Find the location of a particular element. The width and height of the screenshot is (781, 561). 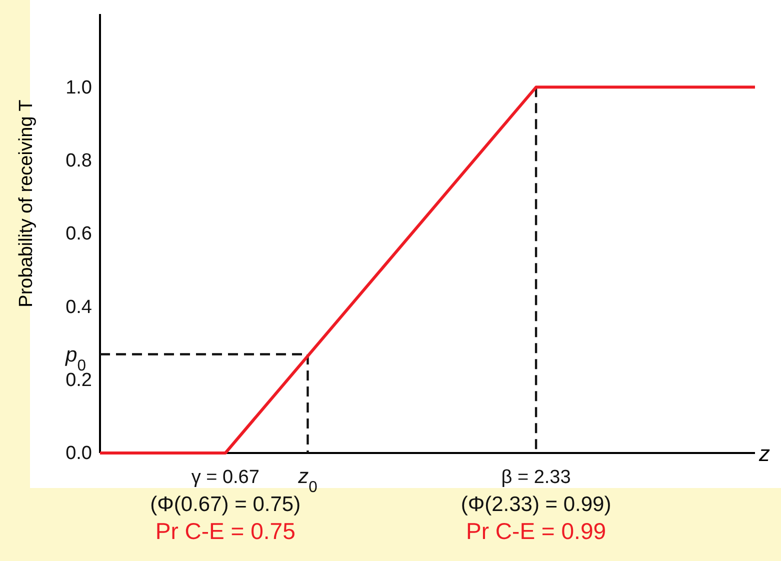

x-axis-title: z is located at coordinates (764, 453).